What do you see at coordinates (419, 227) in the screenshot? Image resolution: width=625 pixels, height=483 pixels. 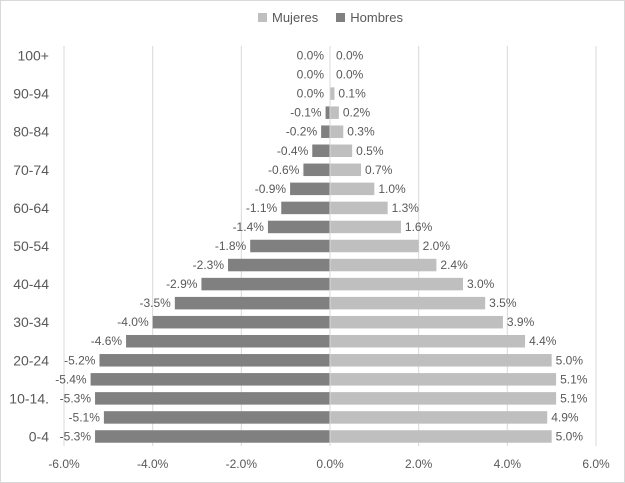 I see `data-label-mujeres: 1.6%` at bounding box center [419, 227].